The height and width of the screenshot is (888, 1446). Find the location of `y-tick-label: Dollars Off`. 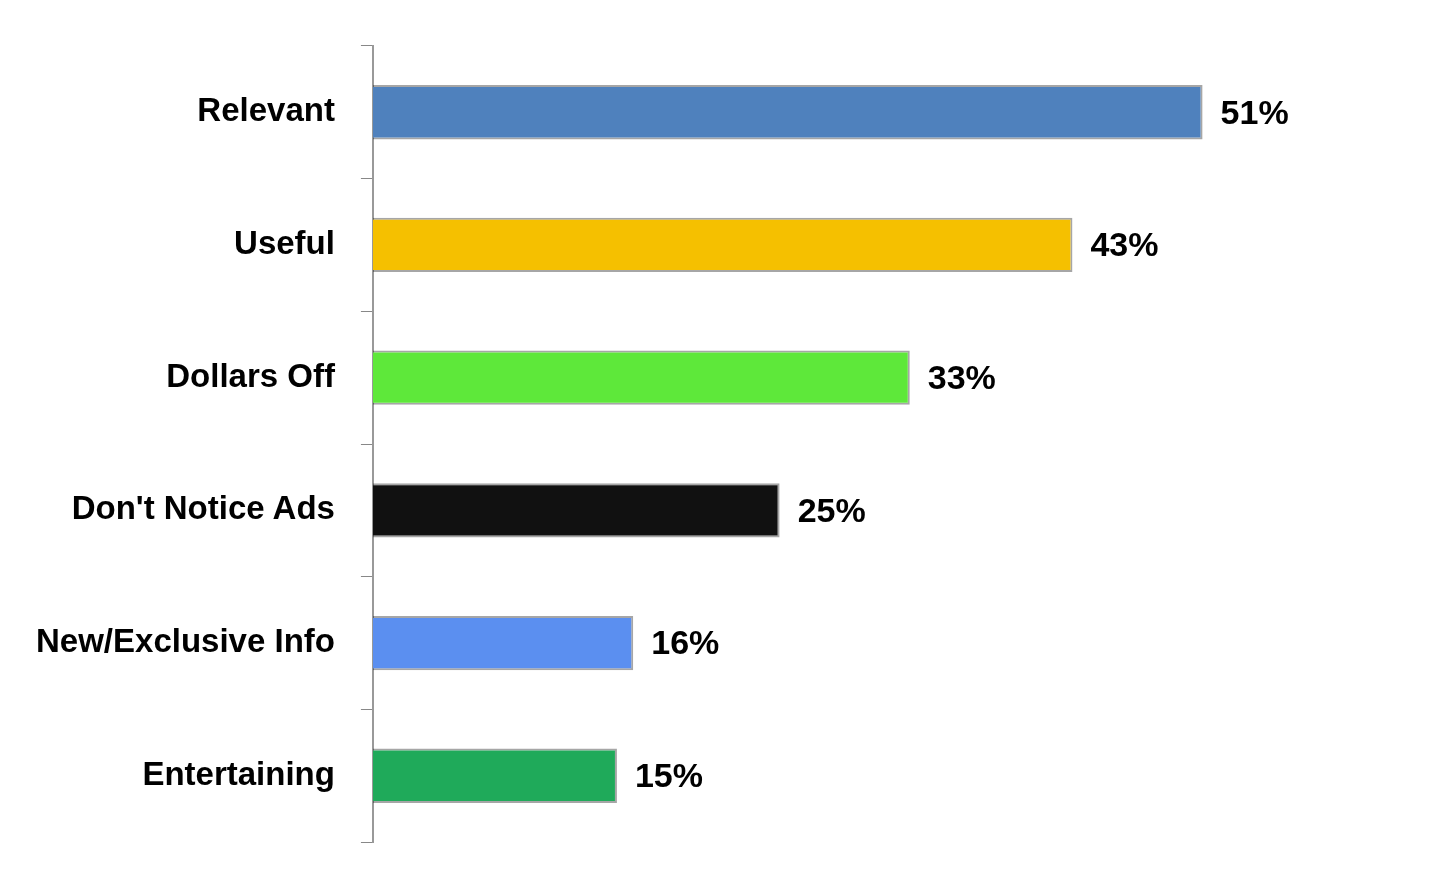

y-tick-label: Dollars Off is located at coordinates (251, 375).